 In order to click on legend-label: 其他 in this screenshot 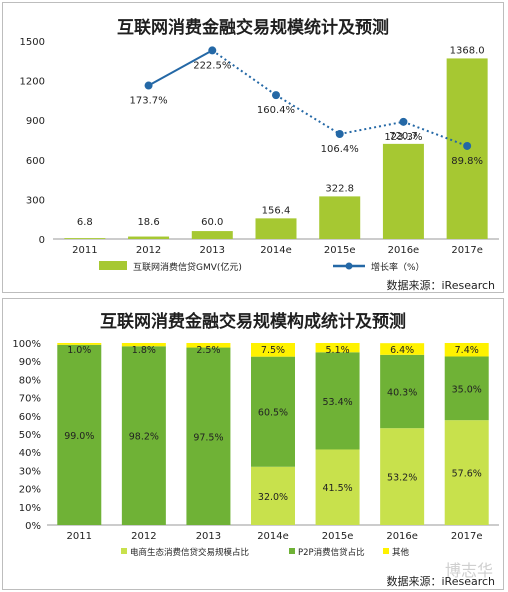, I will do `click(401, 552)`.